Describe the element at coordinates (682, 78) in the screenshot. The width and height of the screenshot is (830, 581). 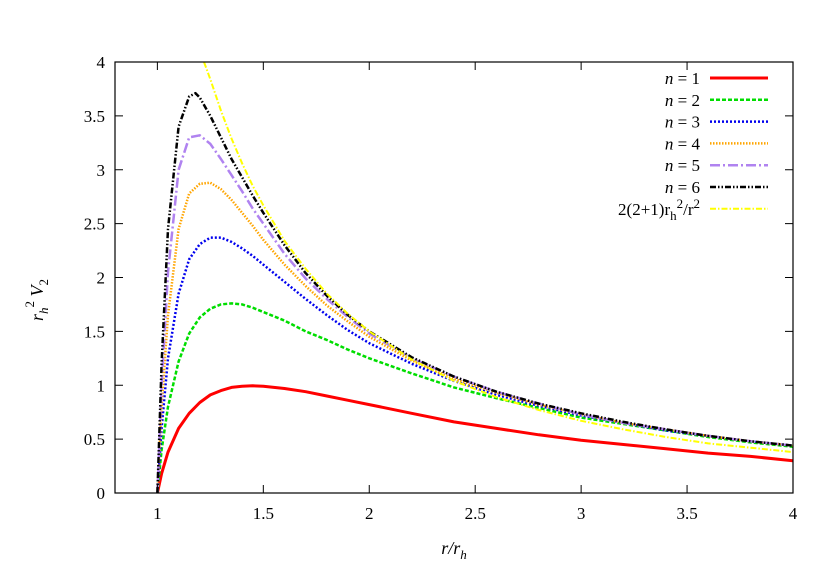
I see `legend-label: n = 1` at that location.